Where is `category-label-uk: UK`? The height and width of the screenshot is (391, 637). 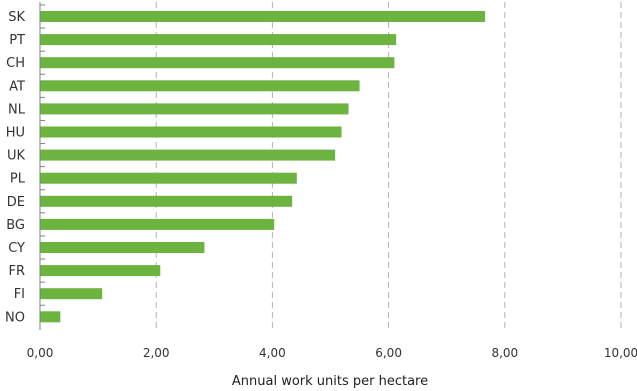
category-label-uk: UK is located at coordinates (16, 156).